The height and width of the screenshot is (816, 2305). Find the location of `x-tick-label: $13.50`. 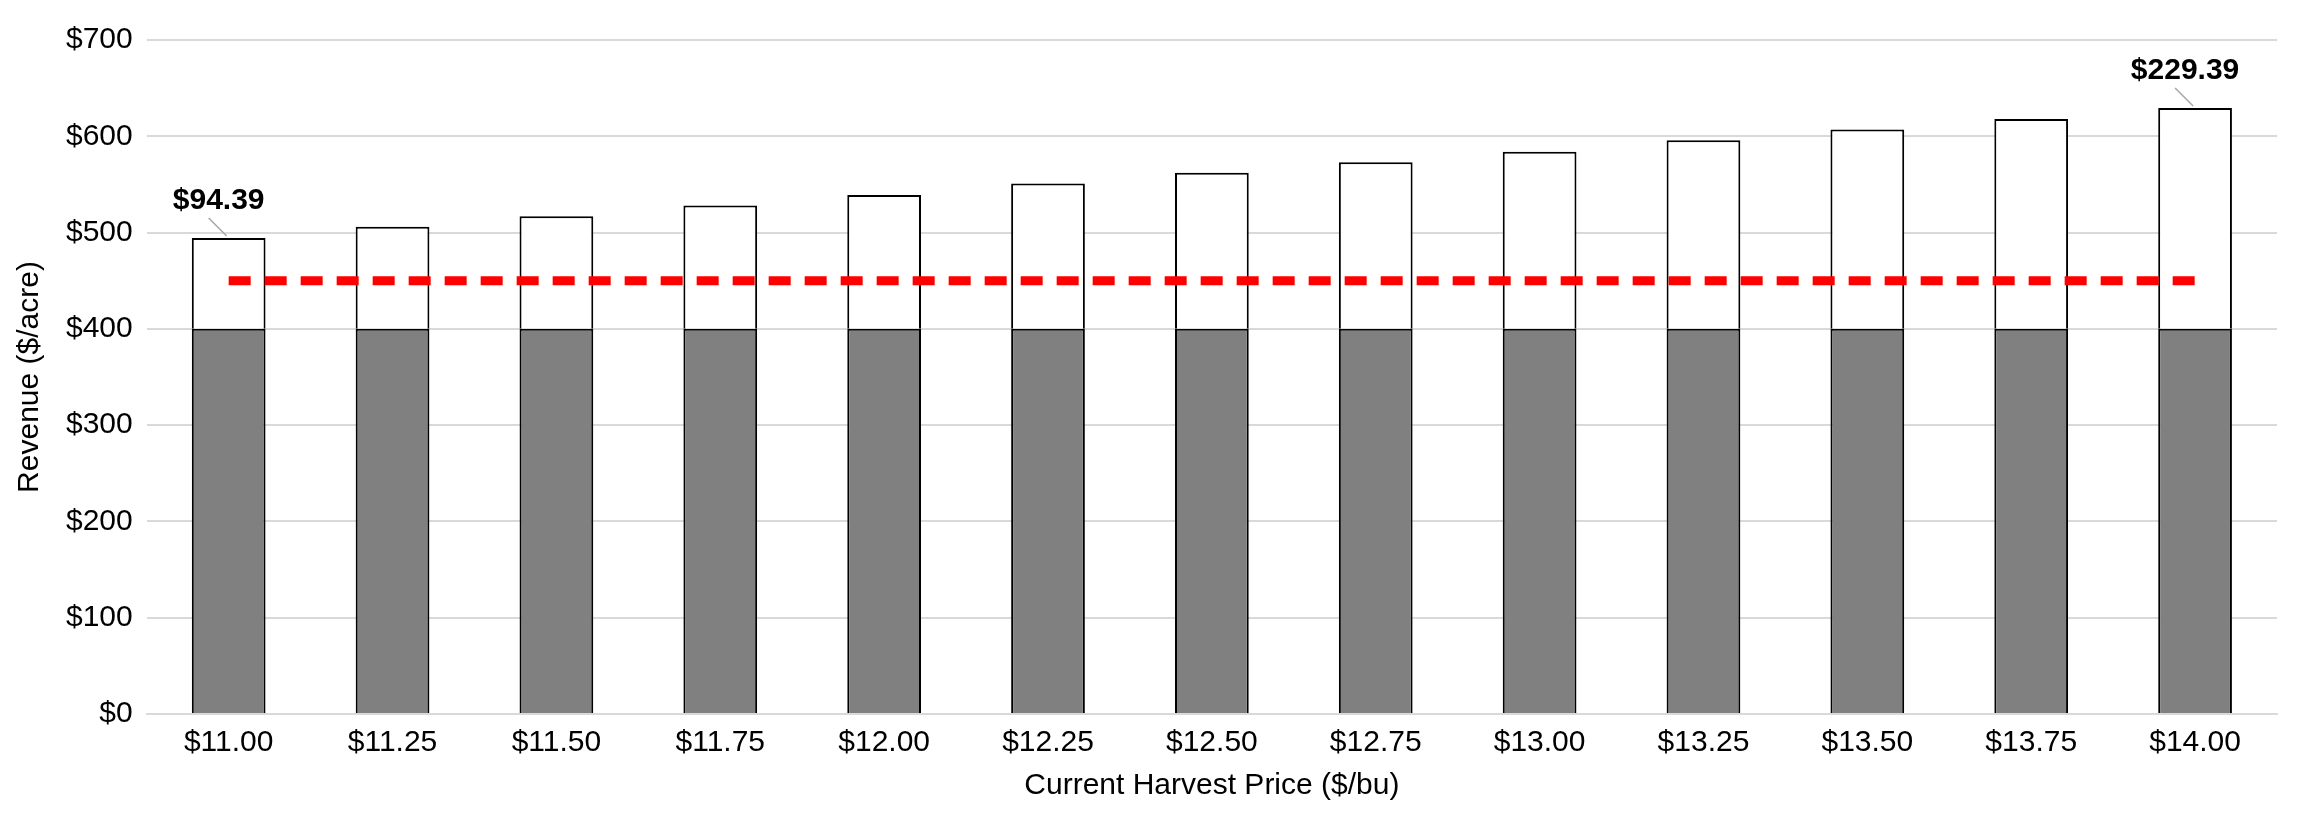

x-tick-label: $13.50 is located at coordinates (1867, 741).